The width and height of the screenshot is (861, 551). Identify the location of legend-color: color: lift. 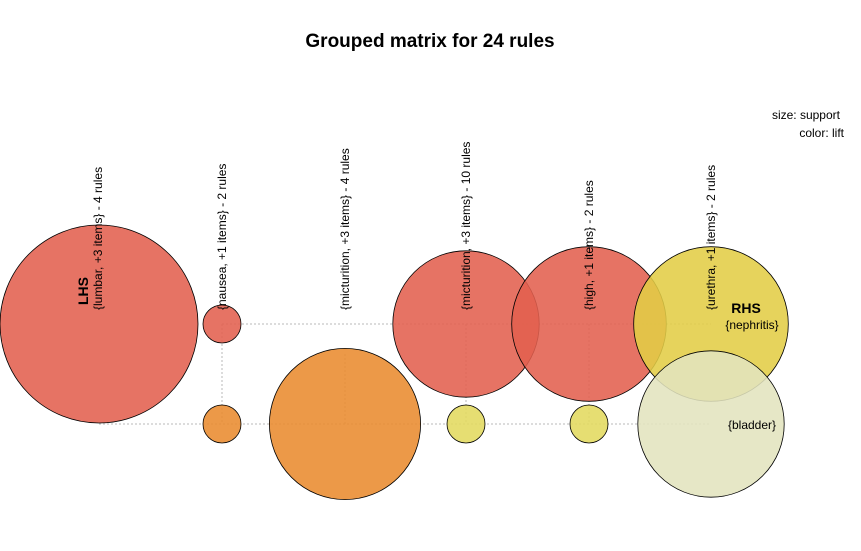
(821, 133).